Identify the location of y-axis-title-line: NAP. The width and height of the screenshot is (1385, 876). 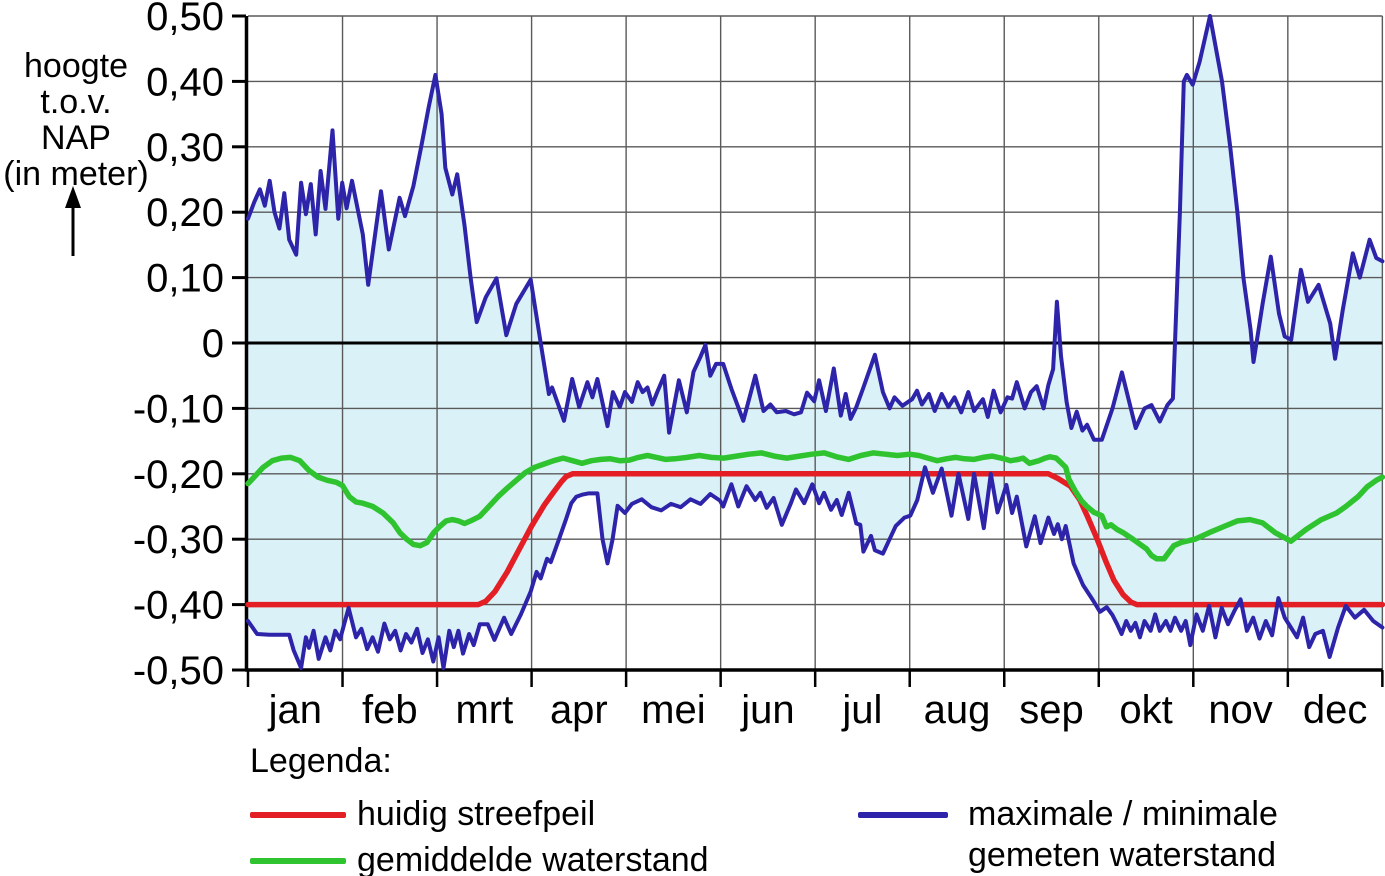
(76, 138).